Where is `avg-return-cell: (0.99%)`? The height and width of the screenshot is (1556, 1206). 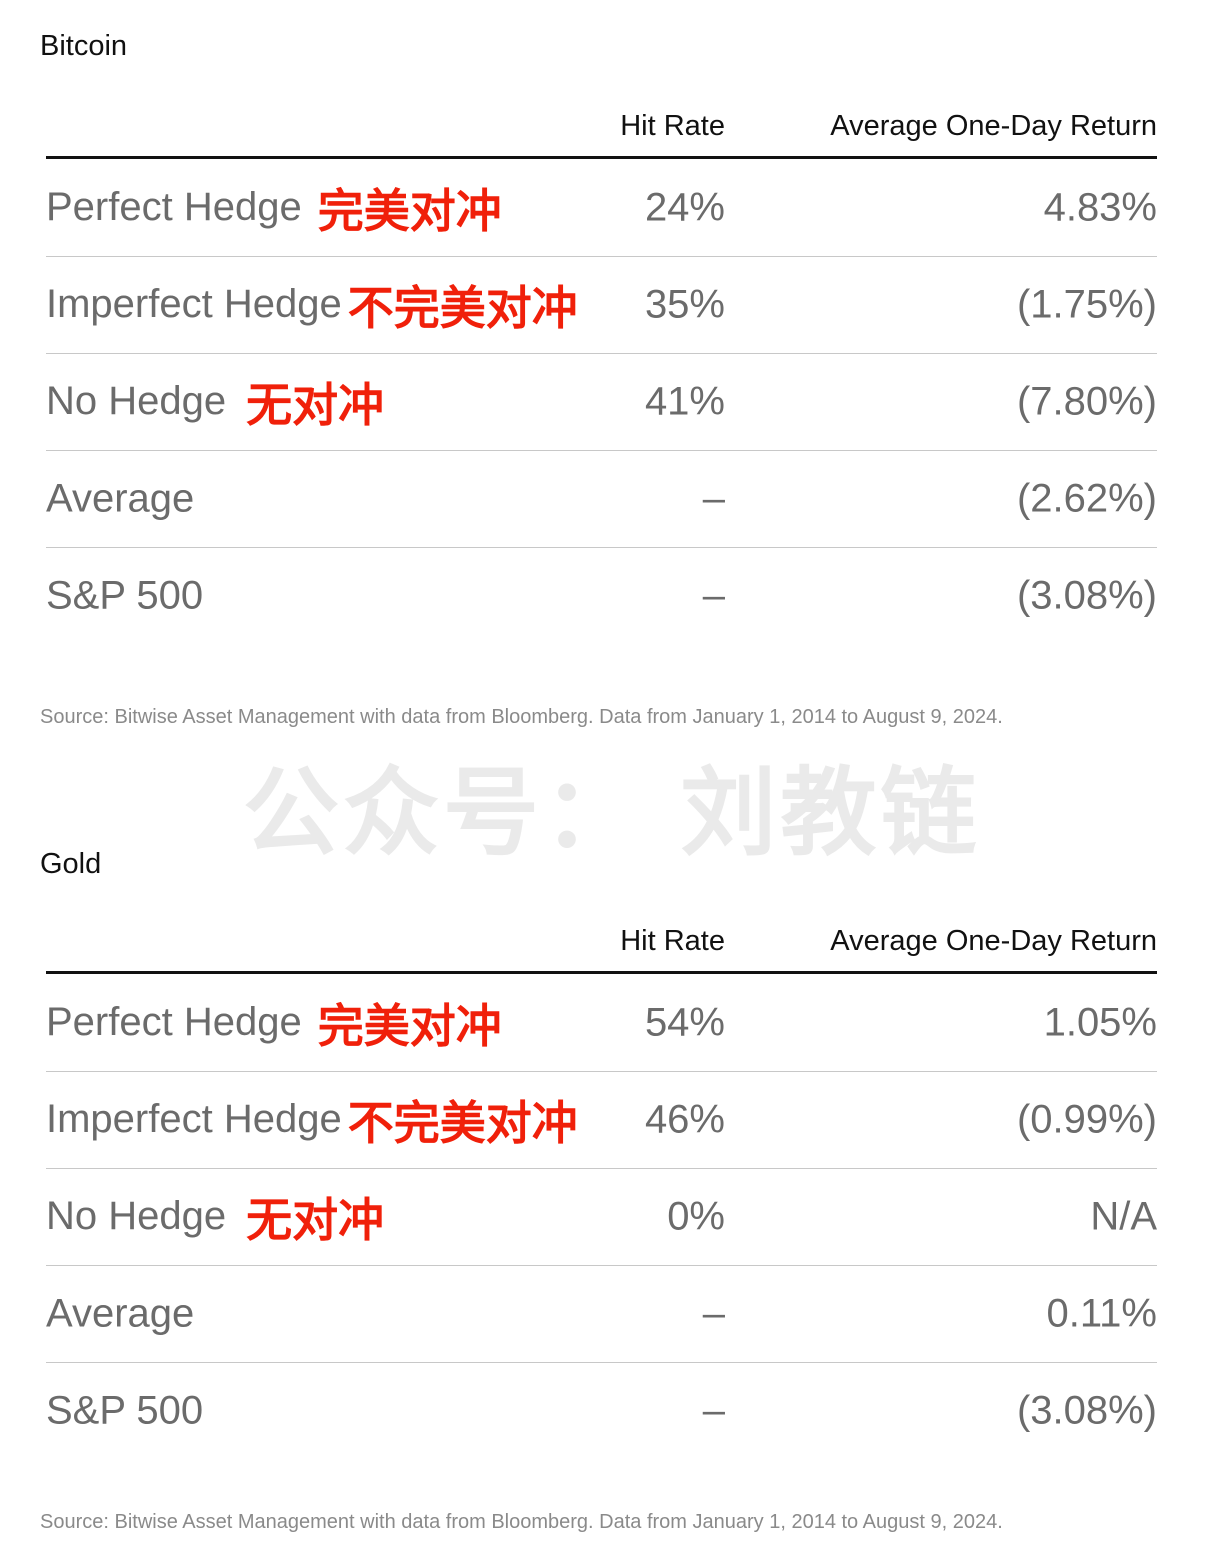 avg-return-cell: (0.99%) is located at coordinates (1086, 1119).